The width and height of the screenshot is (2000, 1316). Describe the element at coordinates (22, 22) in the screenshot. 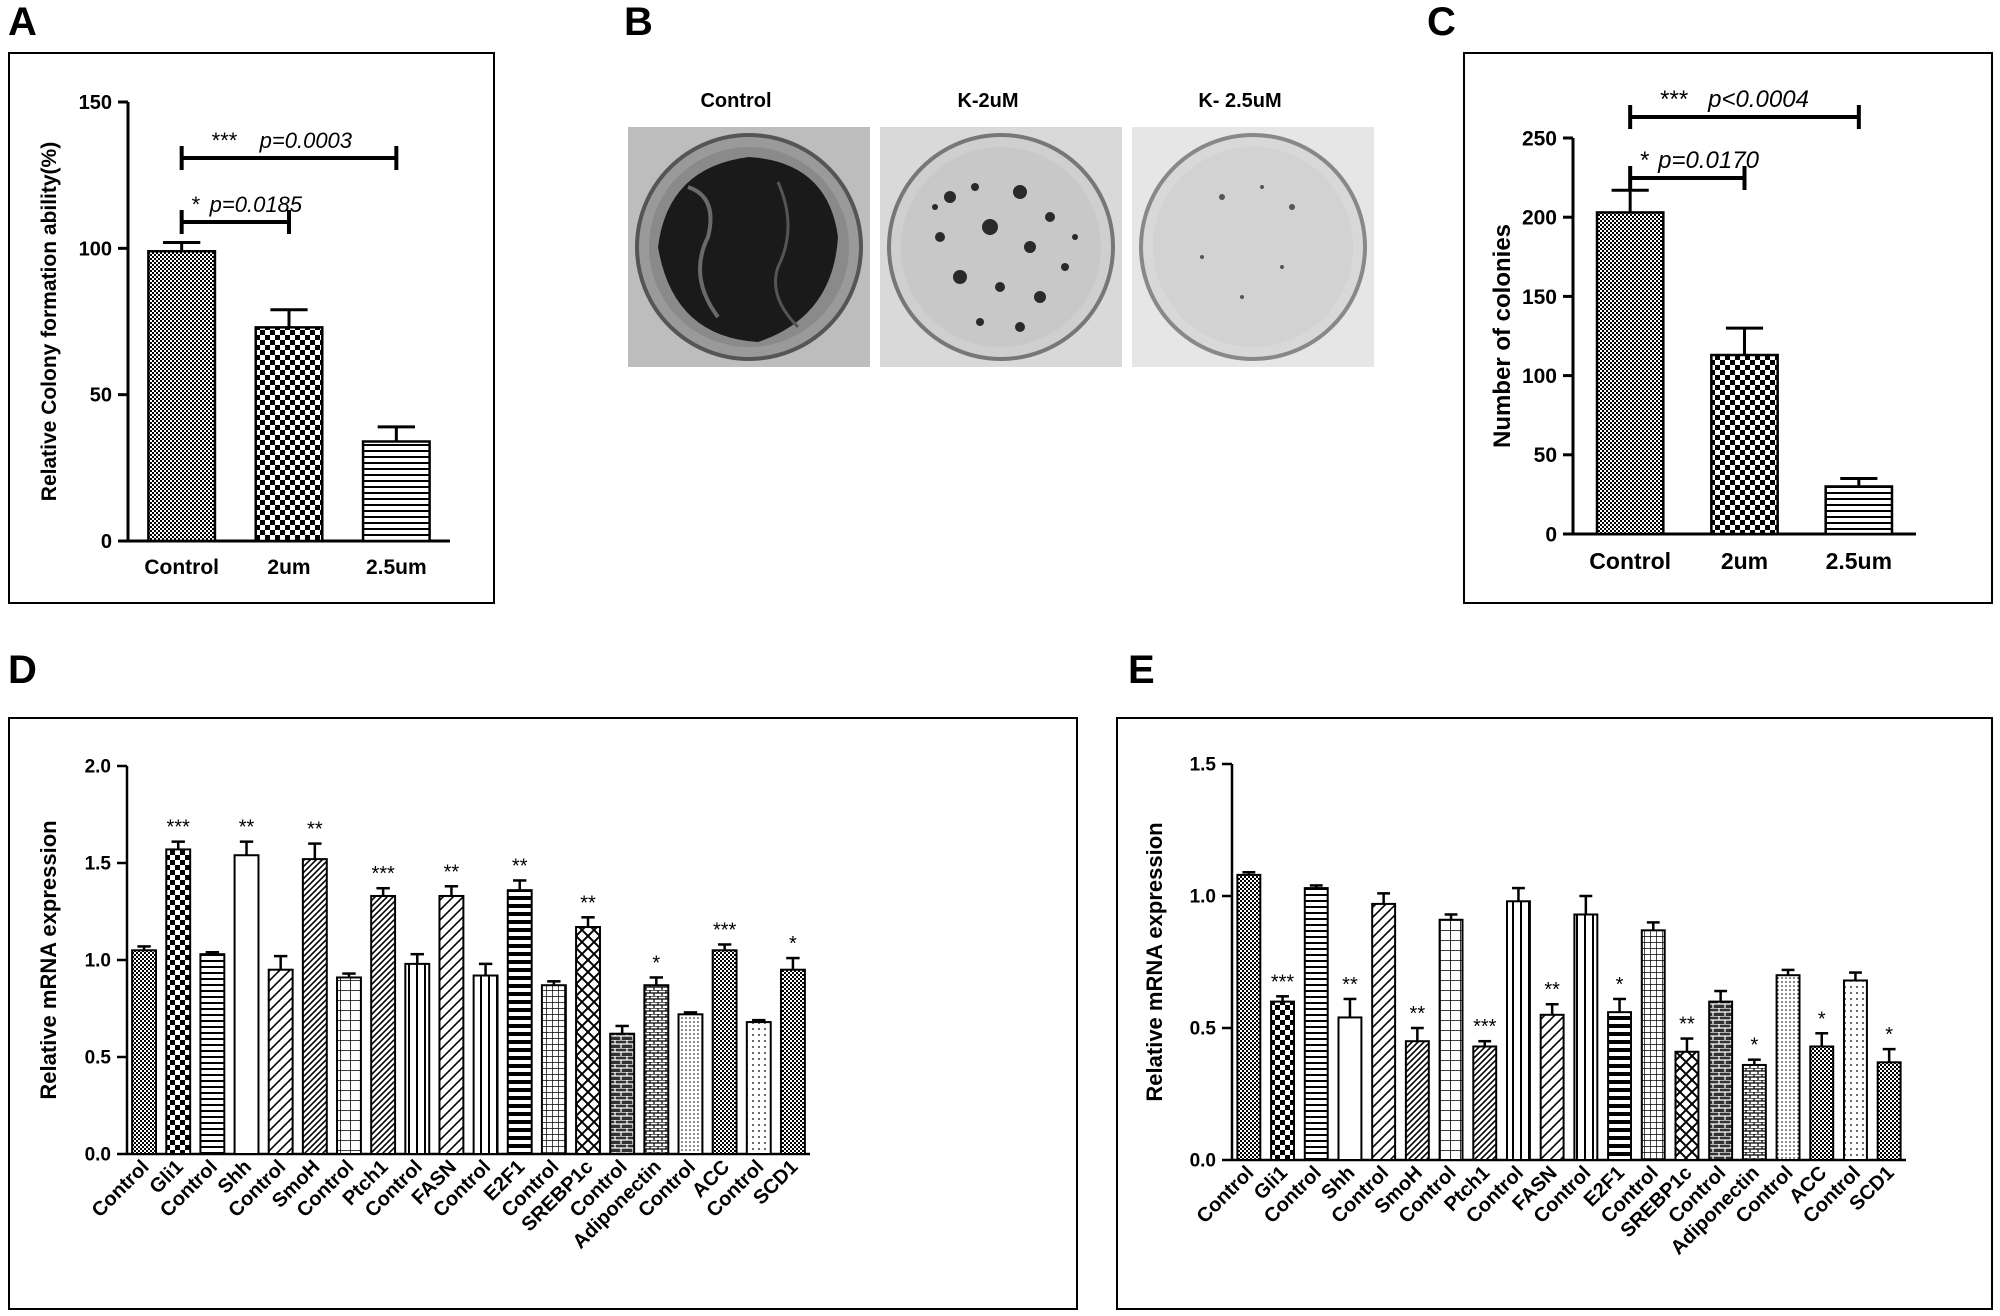

I see `panel-letter-a: A` at that location.